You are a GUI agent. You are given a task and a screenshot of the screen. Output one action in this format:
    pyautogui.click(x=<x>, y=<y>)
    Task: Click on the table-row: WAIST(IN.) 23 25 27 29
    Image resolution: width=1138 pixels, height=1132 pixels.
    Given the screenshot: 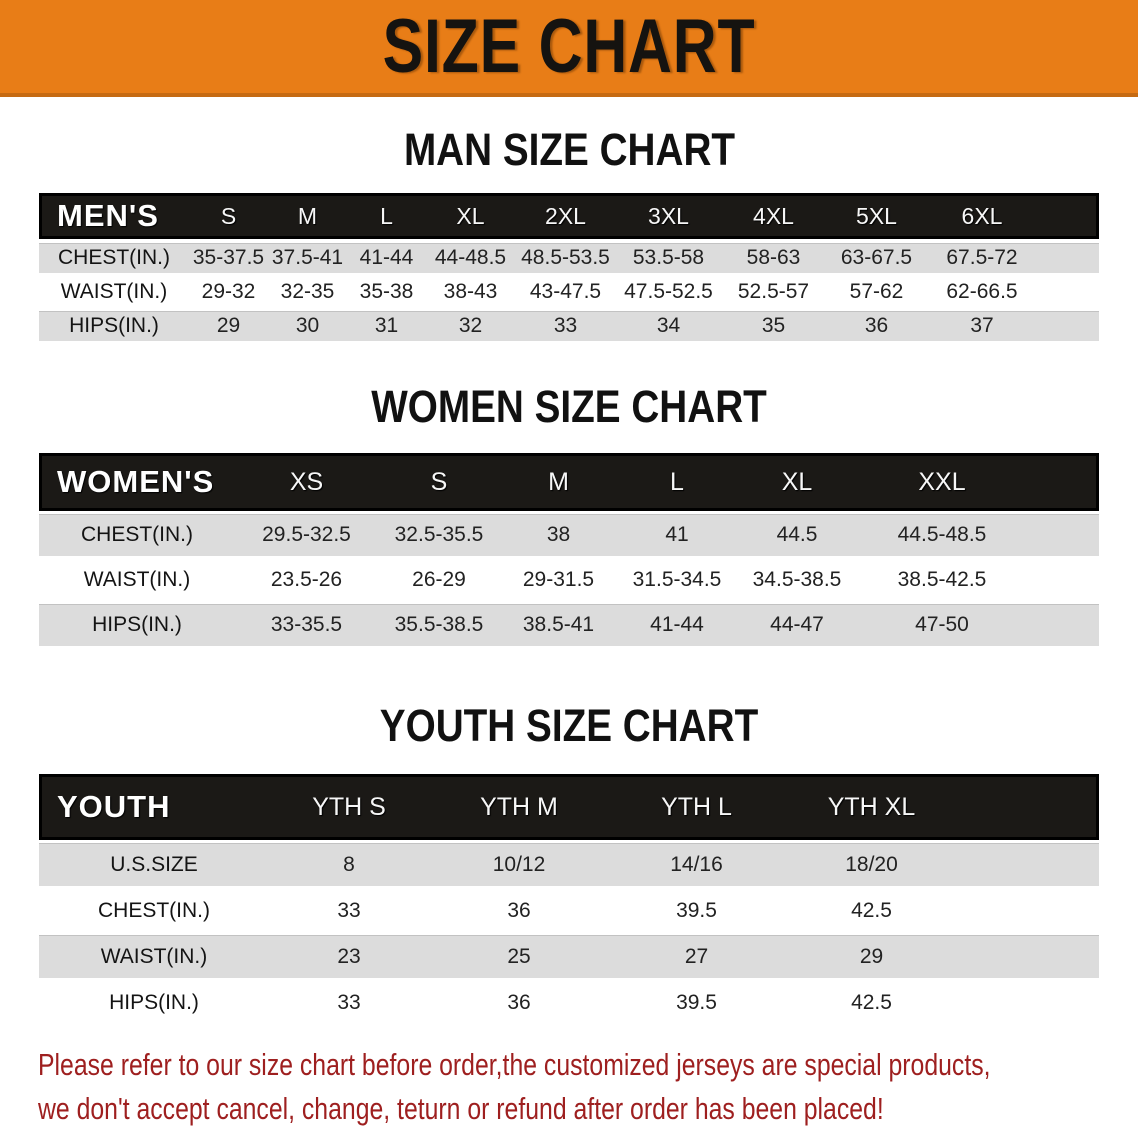 What is the action you would take?
    pyautogui.click(x=569, y=956)
    